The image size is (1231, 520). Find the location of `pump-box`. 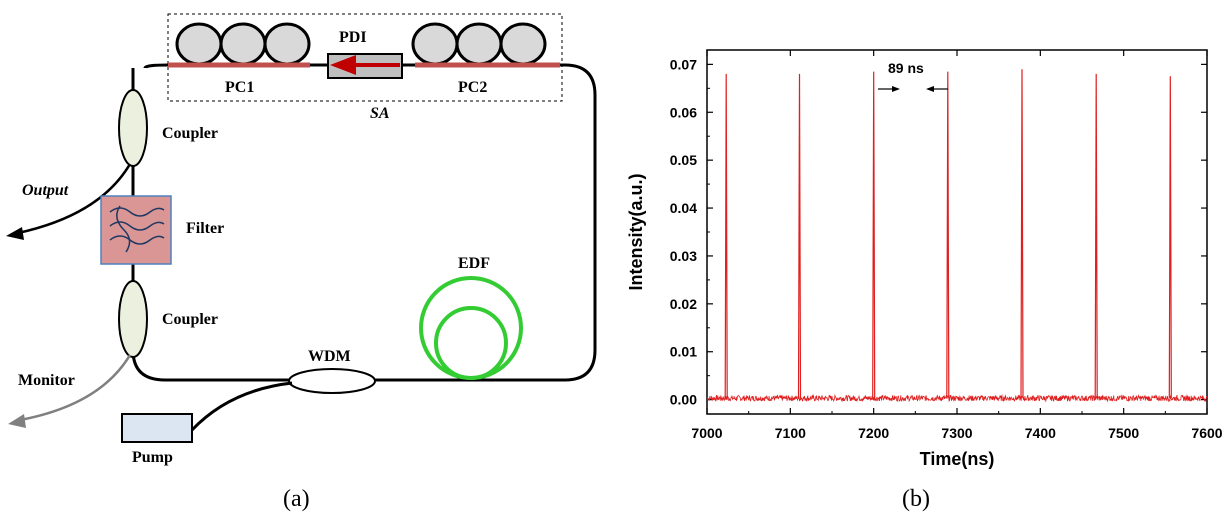

pump-box is located at coordinates (157, 428).